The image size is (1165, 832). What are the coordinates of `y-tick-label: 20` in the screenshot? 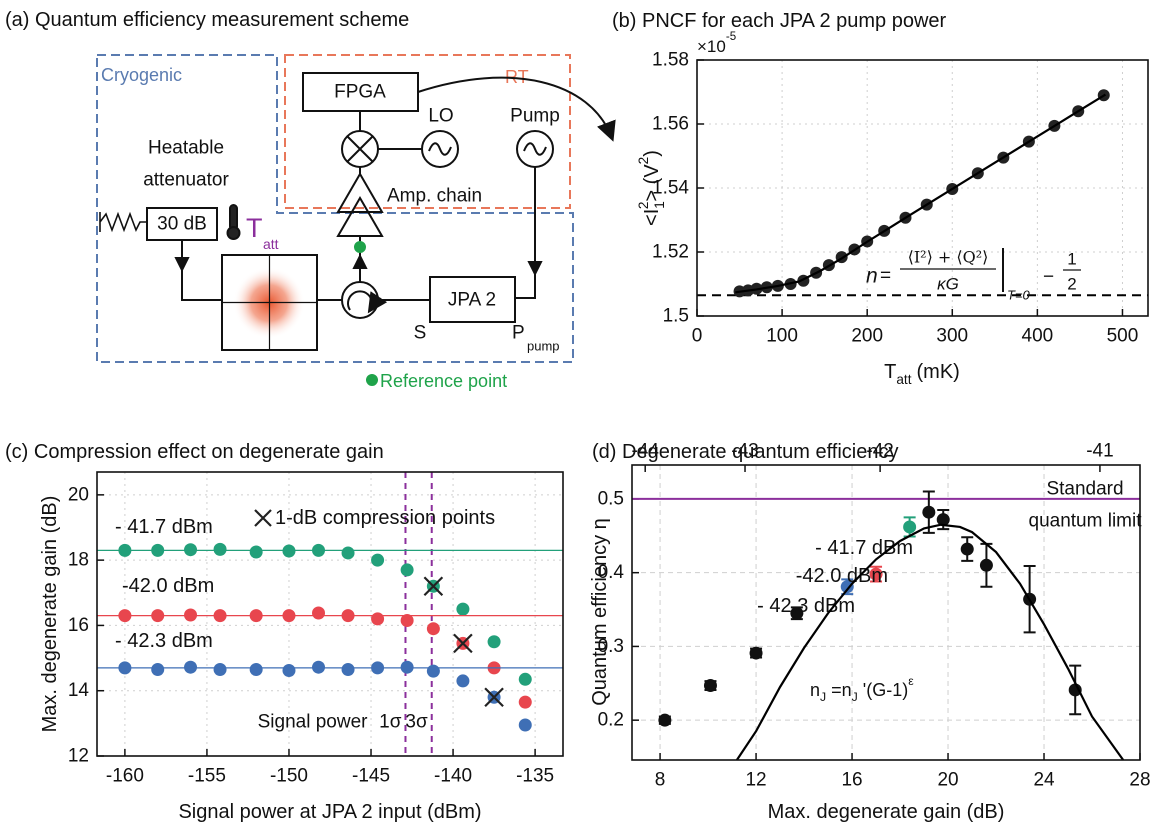 It's located at (78, 494).